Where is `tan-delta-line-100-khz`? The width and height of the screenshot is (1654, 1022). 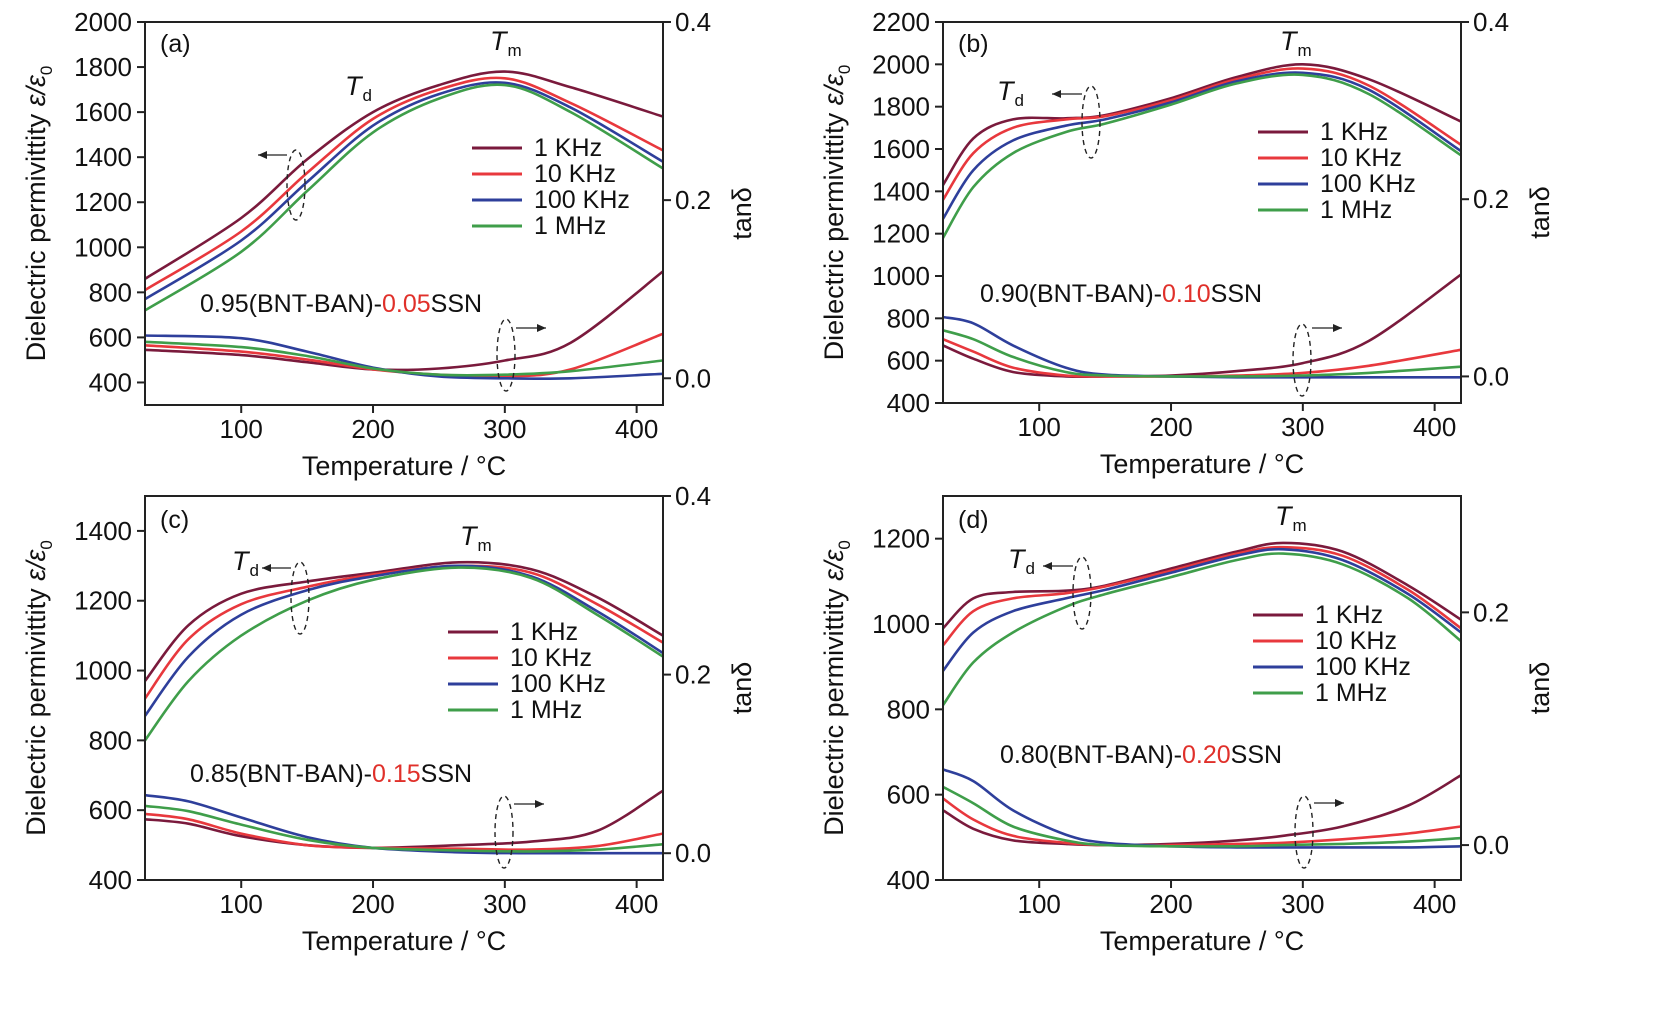 tan-delta-line-100-khz is located at coordinates (404, 824).